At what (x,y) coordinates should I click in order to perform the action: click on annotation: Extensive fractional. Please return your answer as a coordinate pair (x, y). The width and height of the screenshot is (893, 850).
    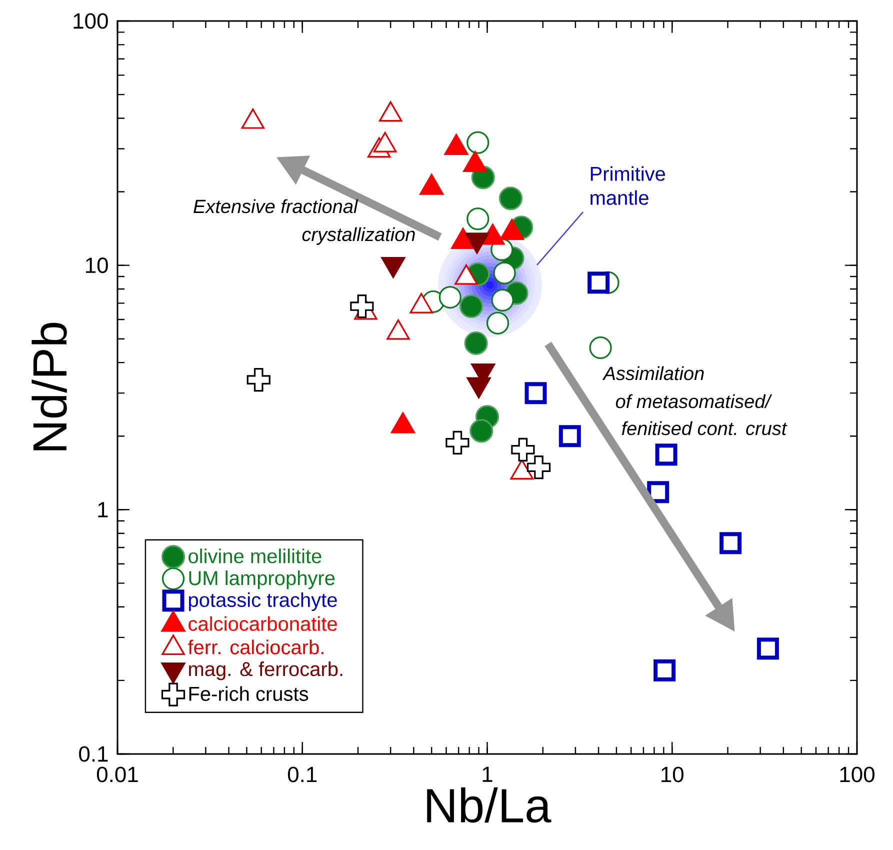
    Looking at the image, I should click on (276, 206).